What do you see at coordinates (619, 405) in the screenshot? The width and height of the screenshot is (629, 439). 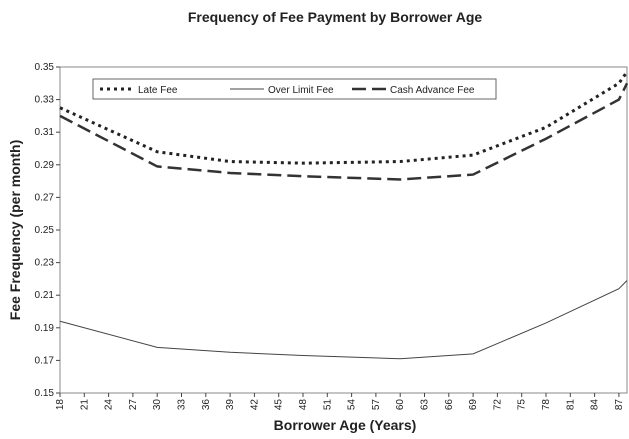 I see `x-tick-label: 87` at bounding box center [619, 405].